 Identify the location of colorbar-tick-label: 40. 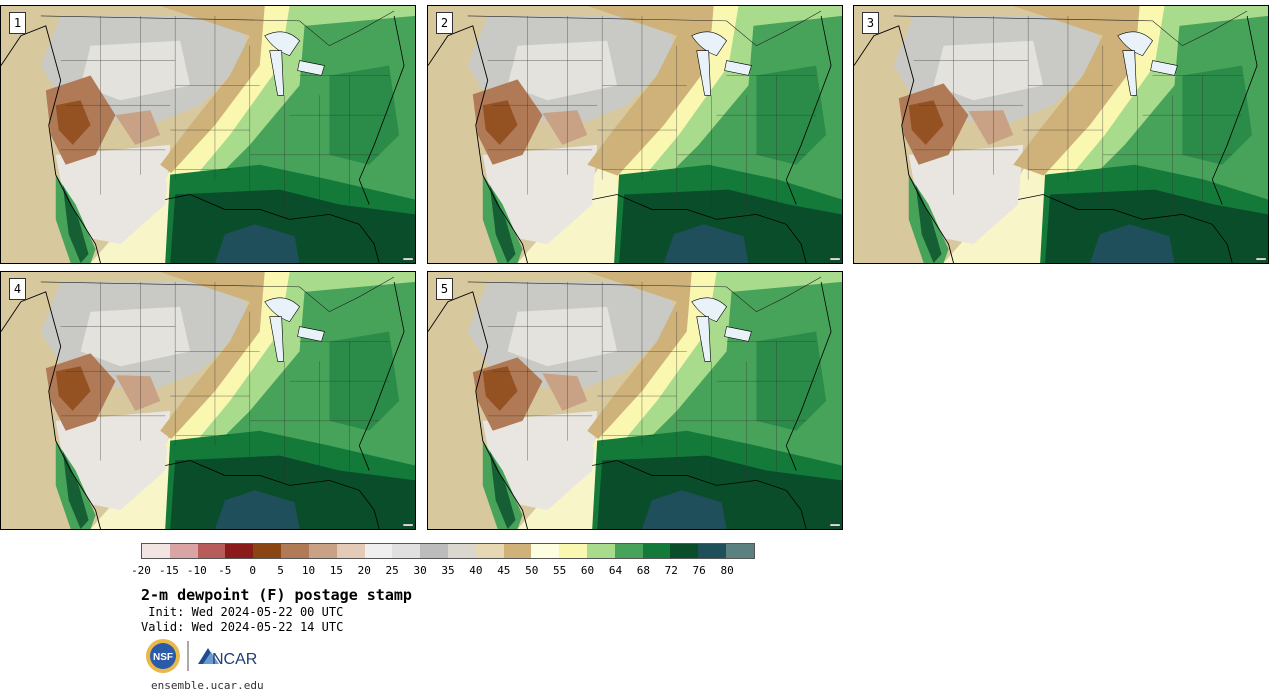
(476, 570).